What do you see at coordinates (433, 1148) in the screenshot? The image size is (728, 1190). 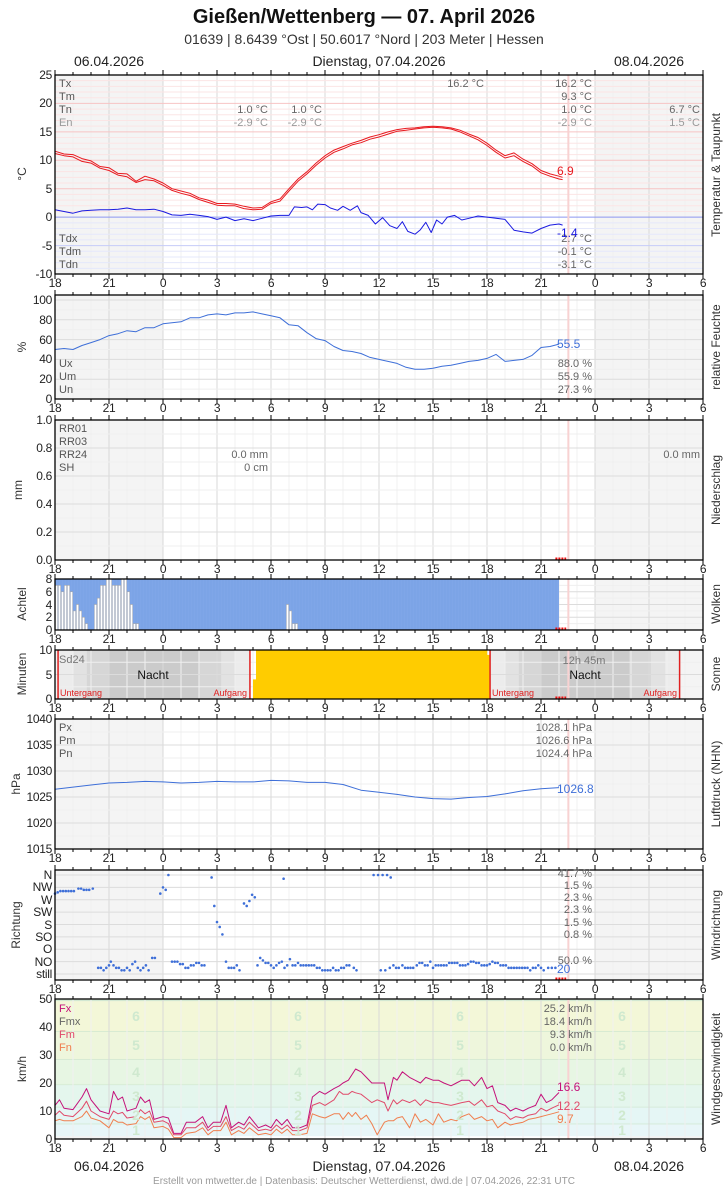 I see `wind_speed-xtick-label: 15` at bounding box center [433, 1148].